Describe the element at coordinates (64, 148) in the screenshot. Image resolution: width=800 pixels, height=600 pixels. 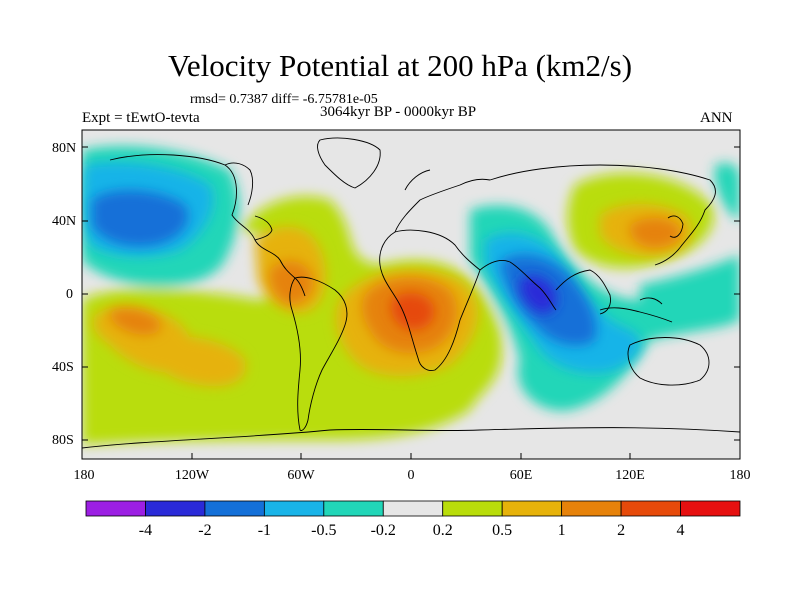
I see `lat-label-80n: 80N` at that location.